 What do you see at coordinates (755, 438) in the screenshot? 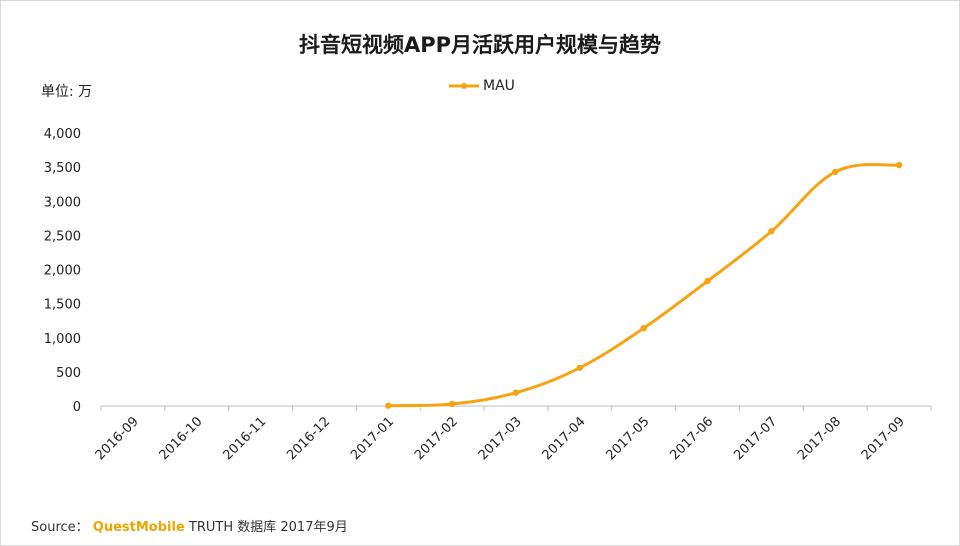
I see `x-tick-label: 2017-07` at bounding box center [755, 438].